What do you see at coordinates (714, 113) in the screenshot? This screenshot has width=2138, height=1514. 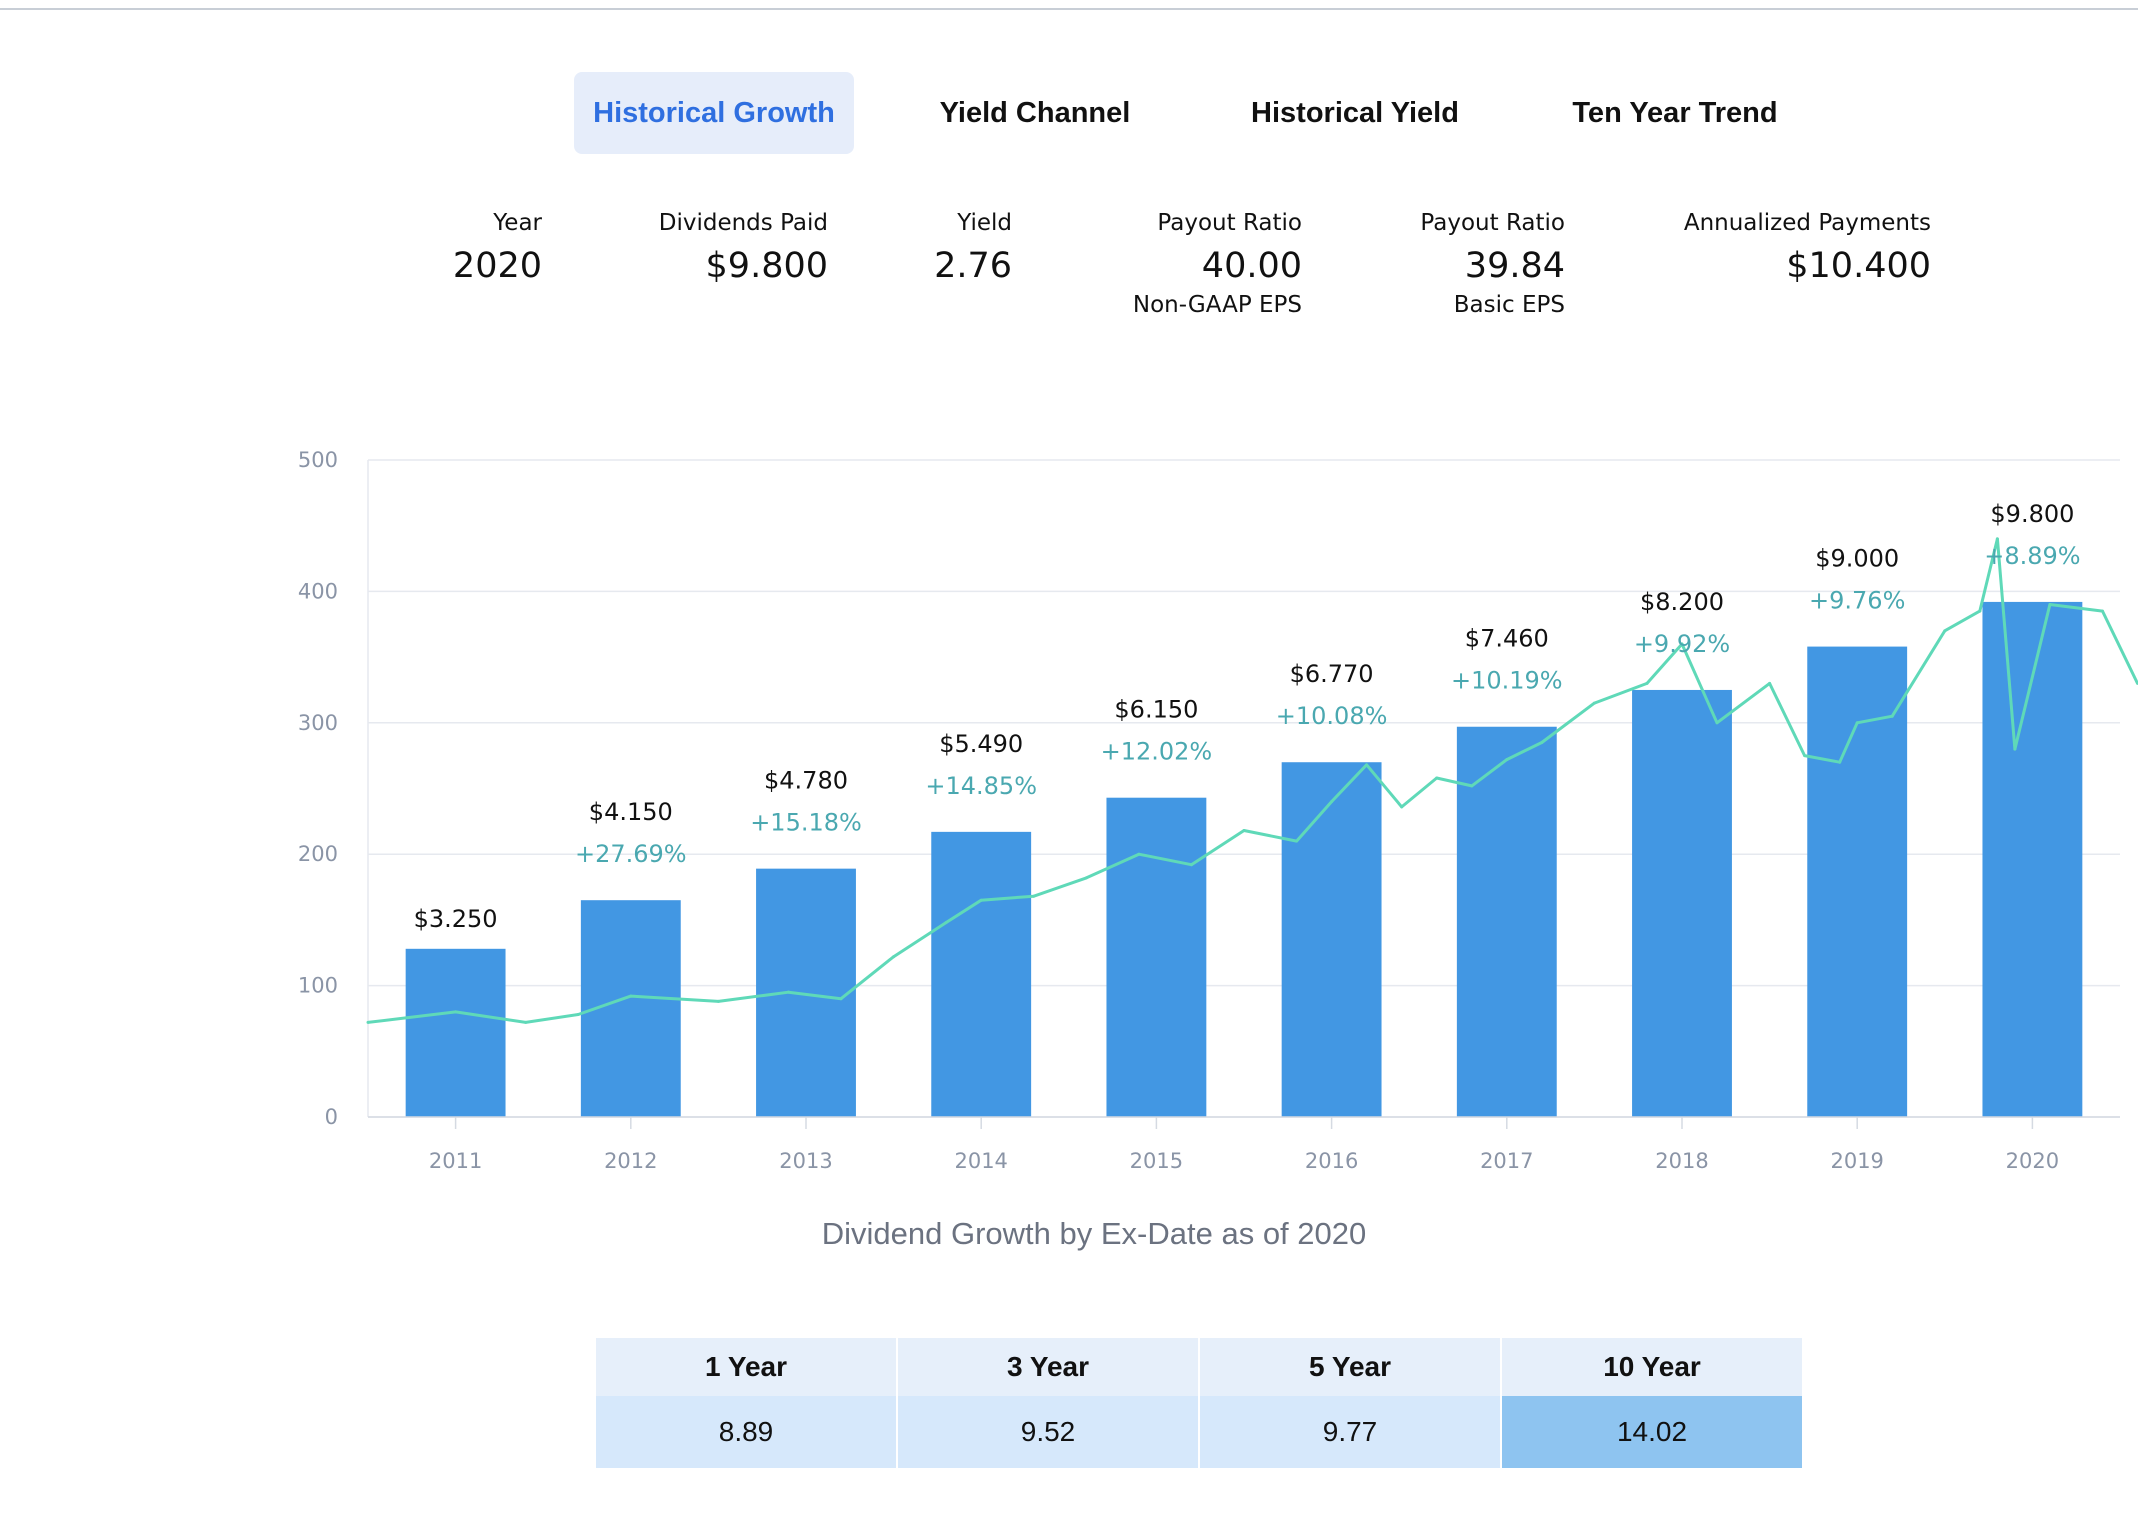 I see `tab-historical-growth: Historical Growth` at bounding box center [714, 113].